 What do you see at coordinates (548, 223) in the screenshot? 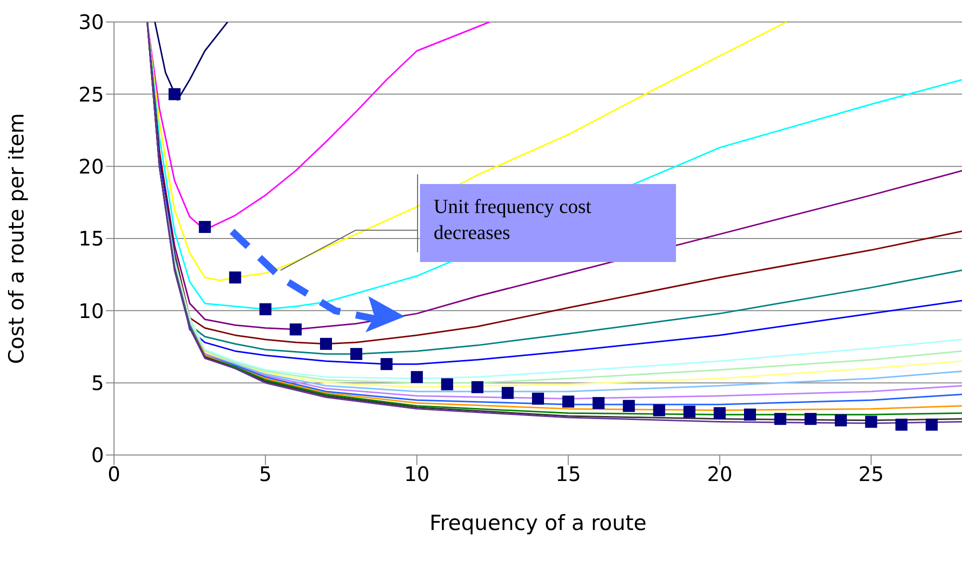
I see `text-box: Unit frequency cost decreases` at bounding box center [548, 223].